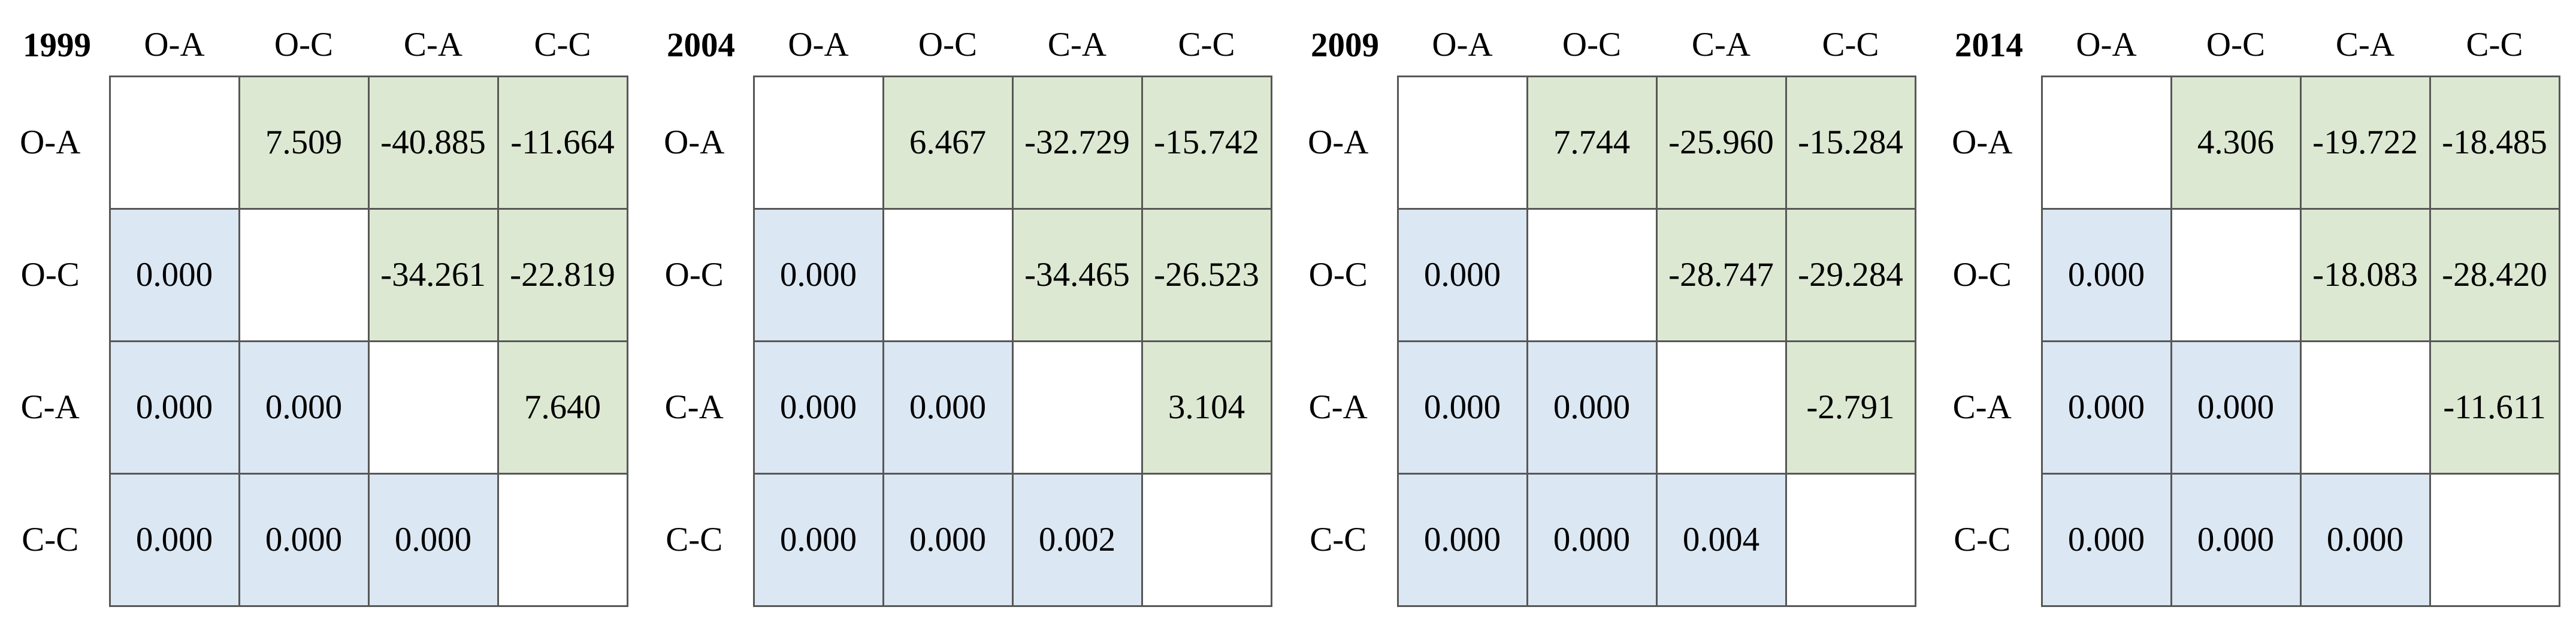  Describe the element at coordinates (2236, 142) in the screenshot. I see `matrix-cell: 4.306` at that location.